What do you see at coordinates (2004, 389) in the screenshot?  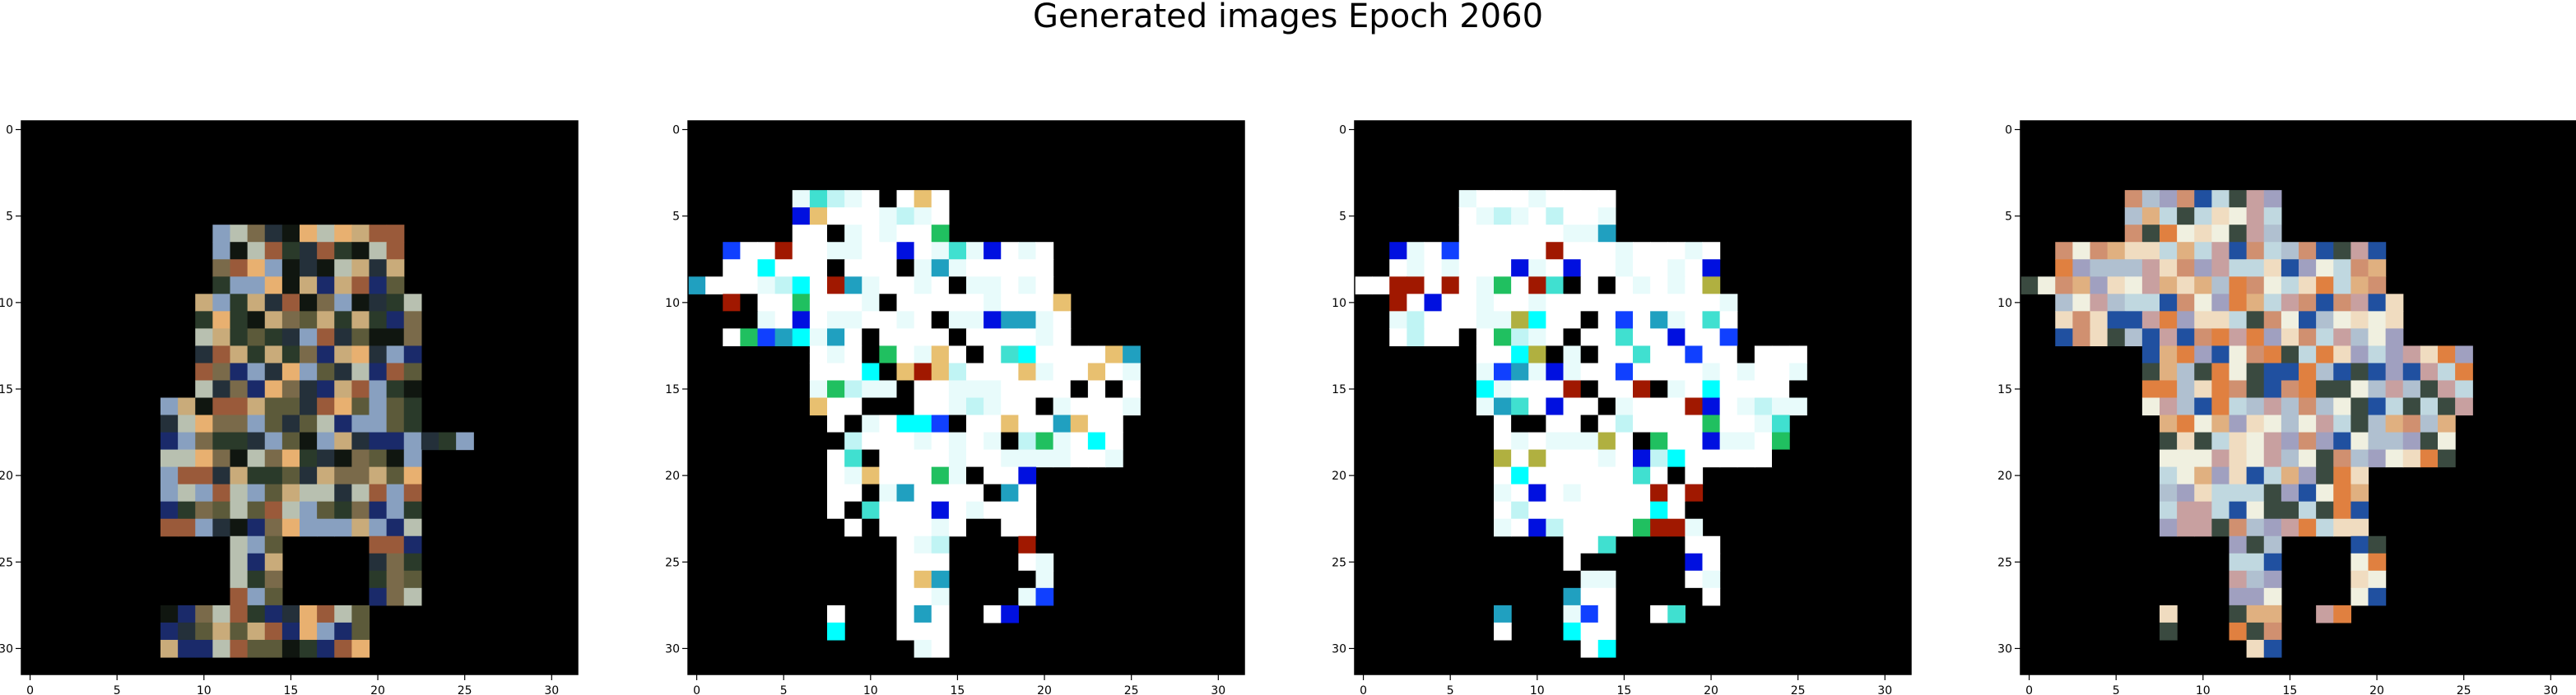 I see `y-tick-label: 15` at bounding box center [2004, 389].